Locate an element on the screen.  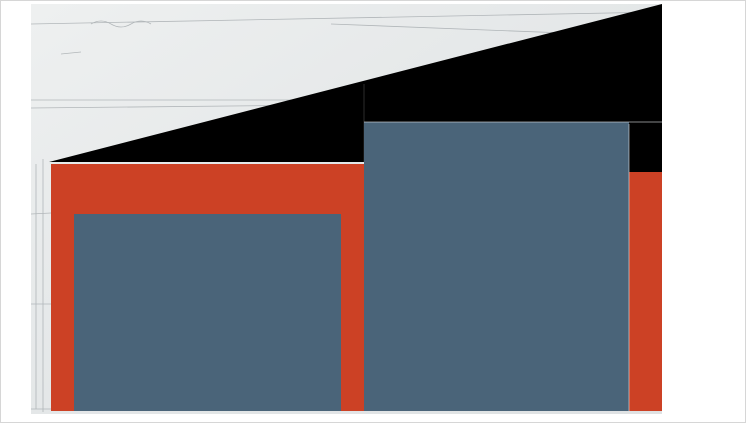
right-red-strip is located at coordinates (645, 291).